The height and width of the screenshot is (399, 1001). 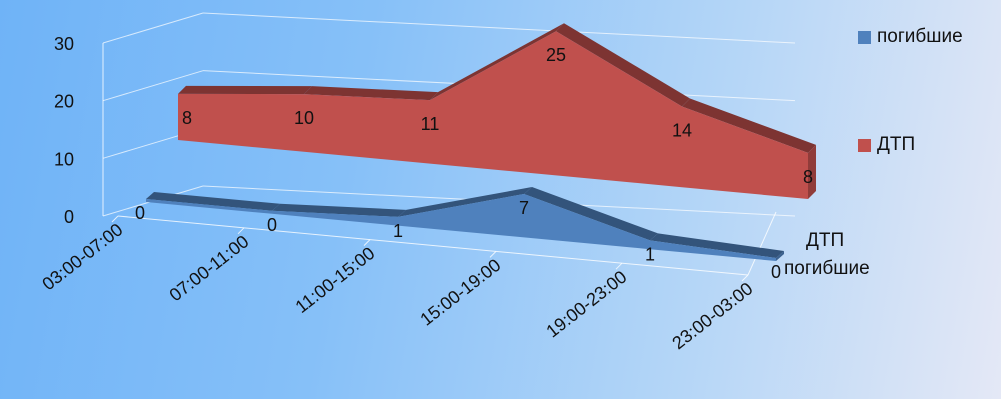 What do you see at coordinates (864, 37) in the screenshot?
I see `legend-swatch-deaths` at bounding box center [864, 37].